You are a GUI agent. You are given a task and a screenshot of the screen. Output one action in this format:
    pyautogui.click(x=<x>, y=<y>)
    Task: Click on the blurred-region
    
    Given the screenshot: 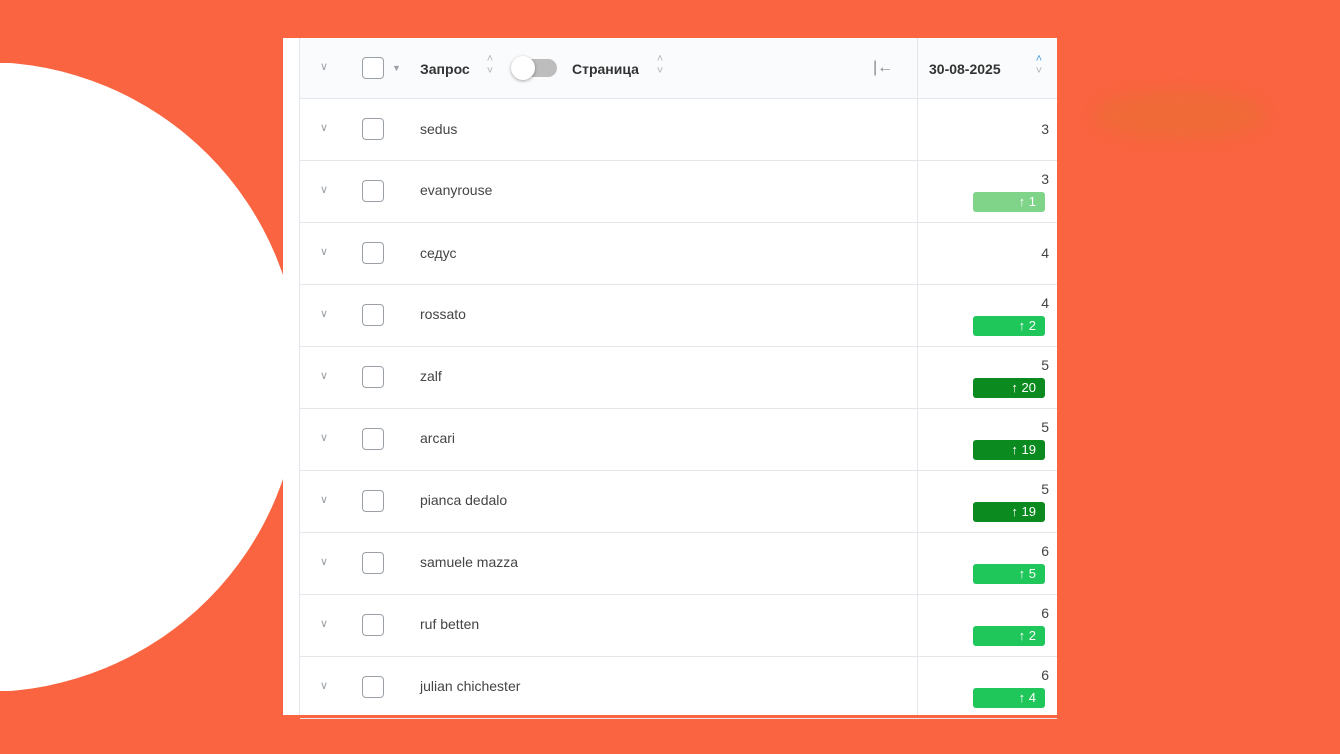 What is the action you would take?
    pyautogui.click(x=1180, y=115)
    